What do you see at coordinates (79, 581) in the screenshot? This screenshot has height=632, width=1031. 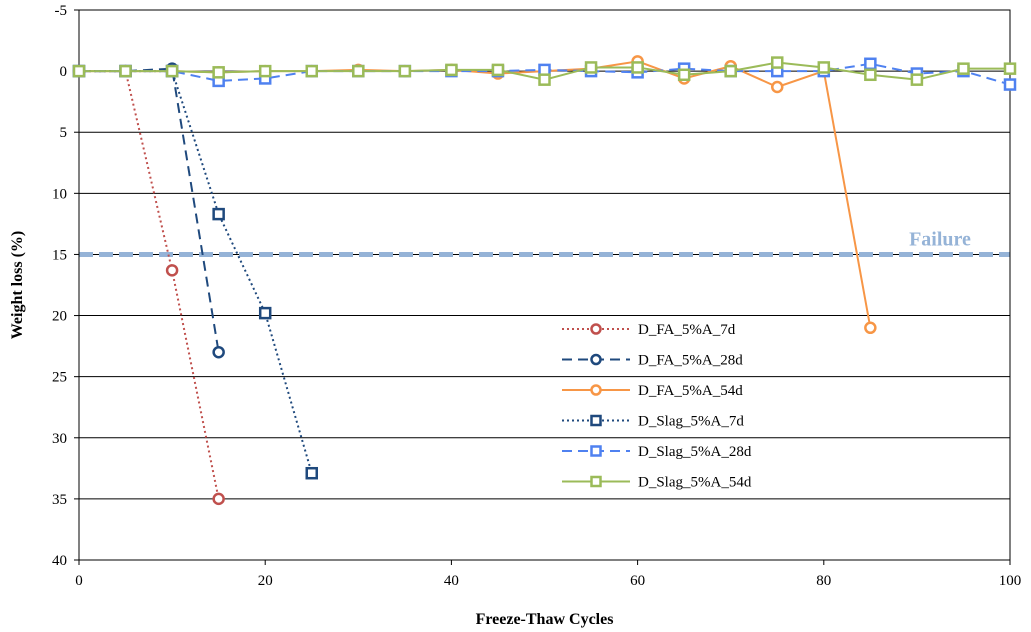 I see `x-tick-label: 0` at bounding box center [79, 581].